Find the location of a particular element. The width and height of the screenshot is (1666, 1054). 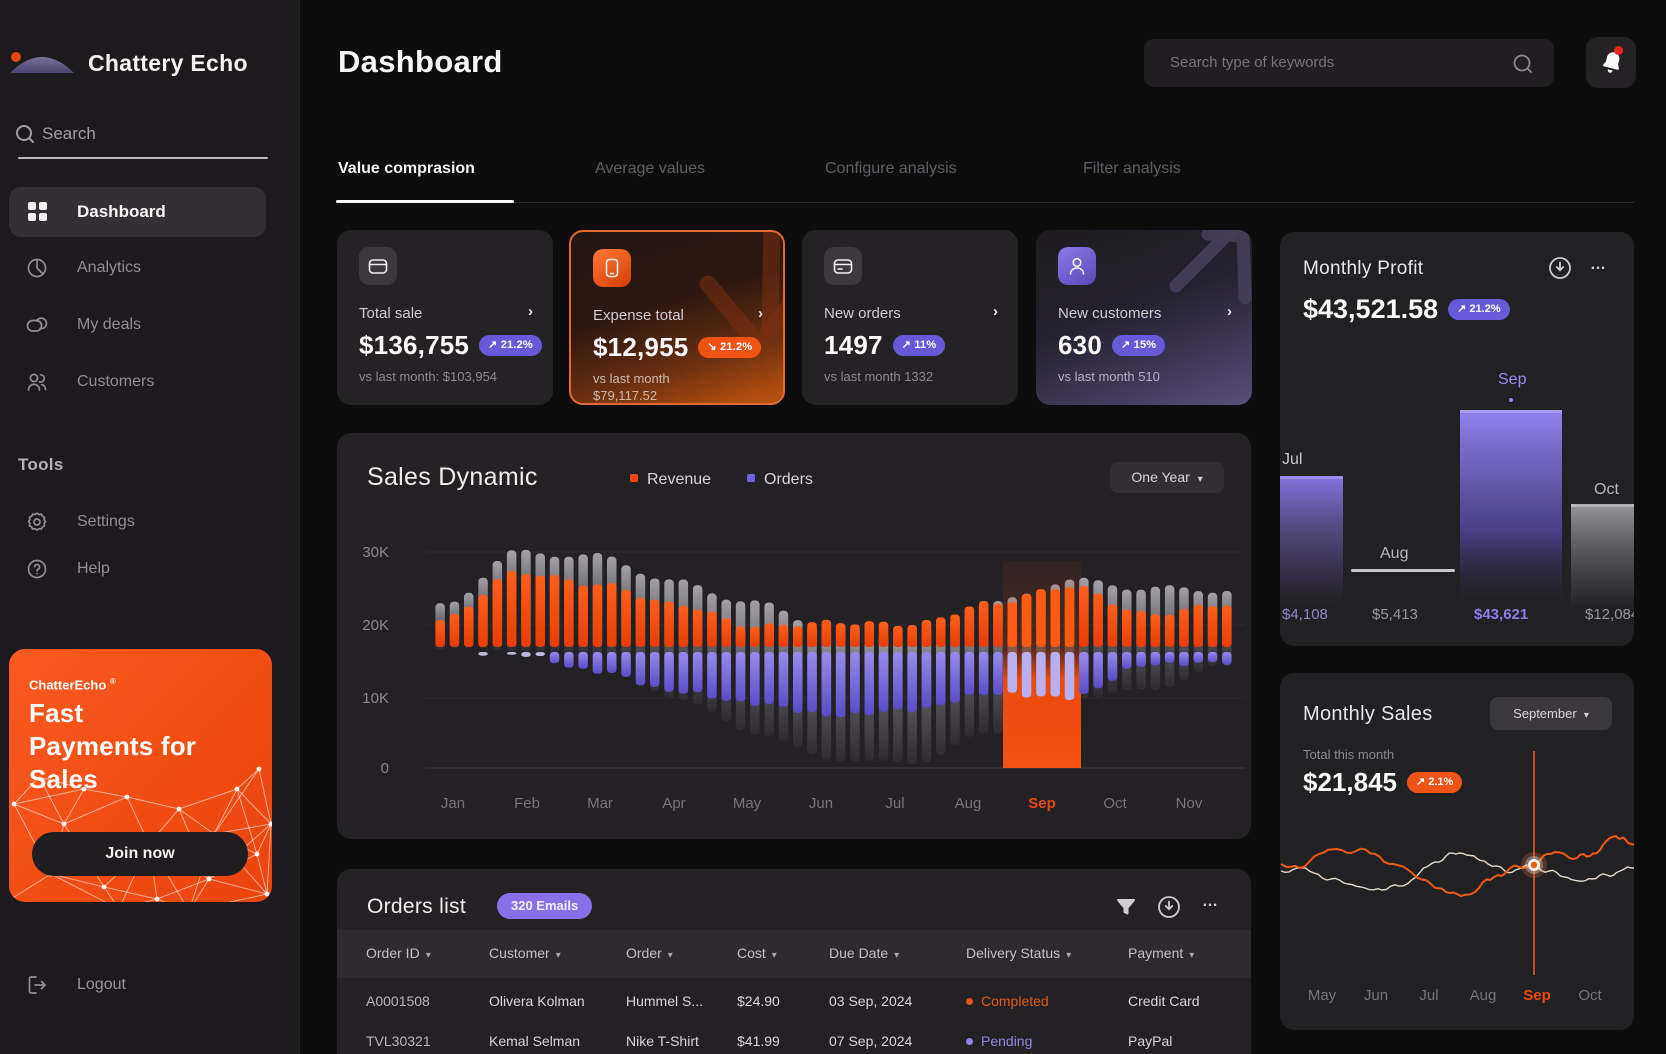

svg-text: Apr is located at coordinates (673, 803).